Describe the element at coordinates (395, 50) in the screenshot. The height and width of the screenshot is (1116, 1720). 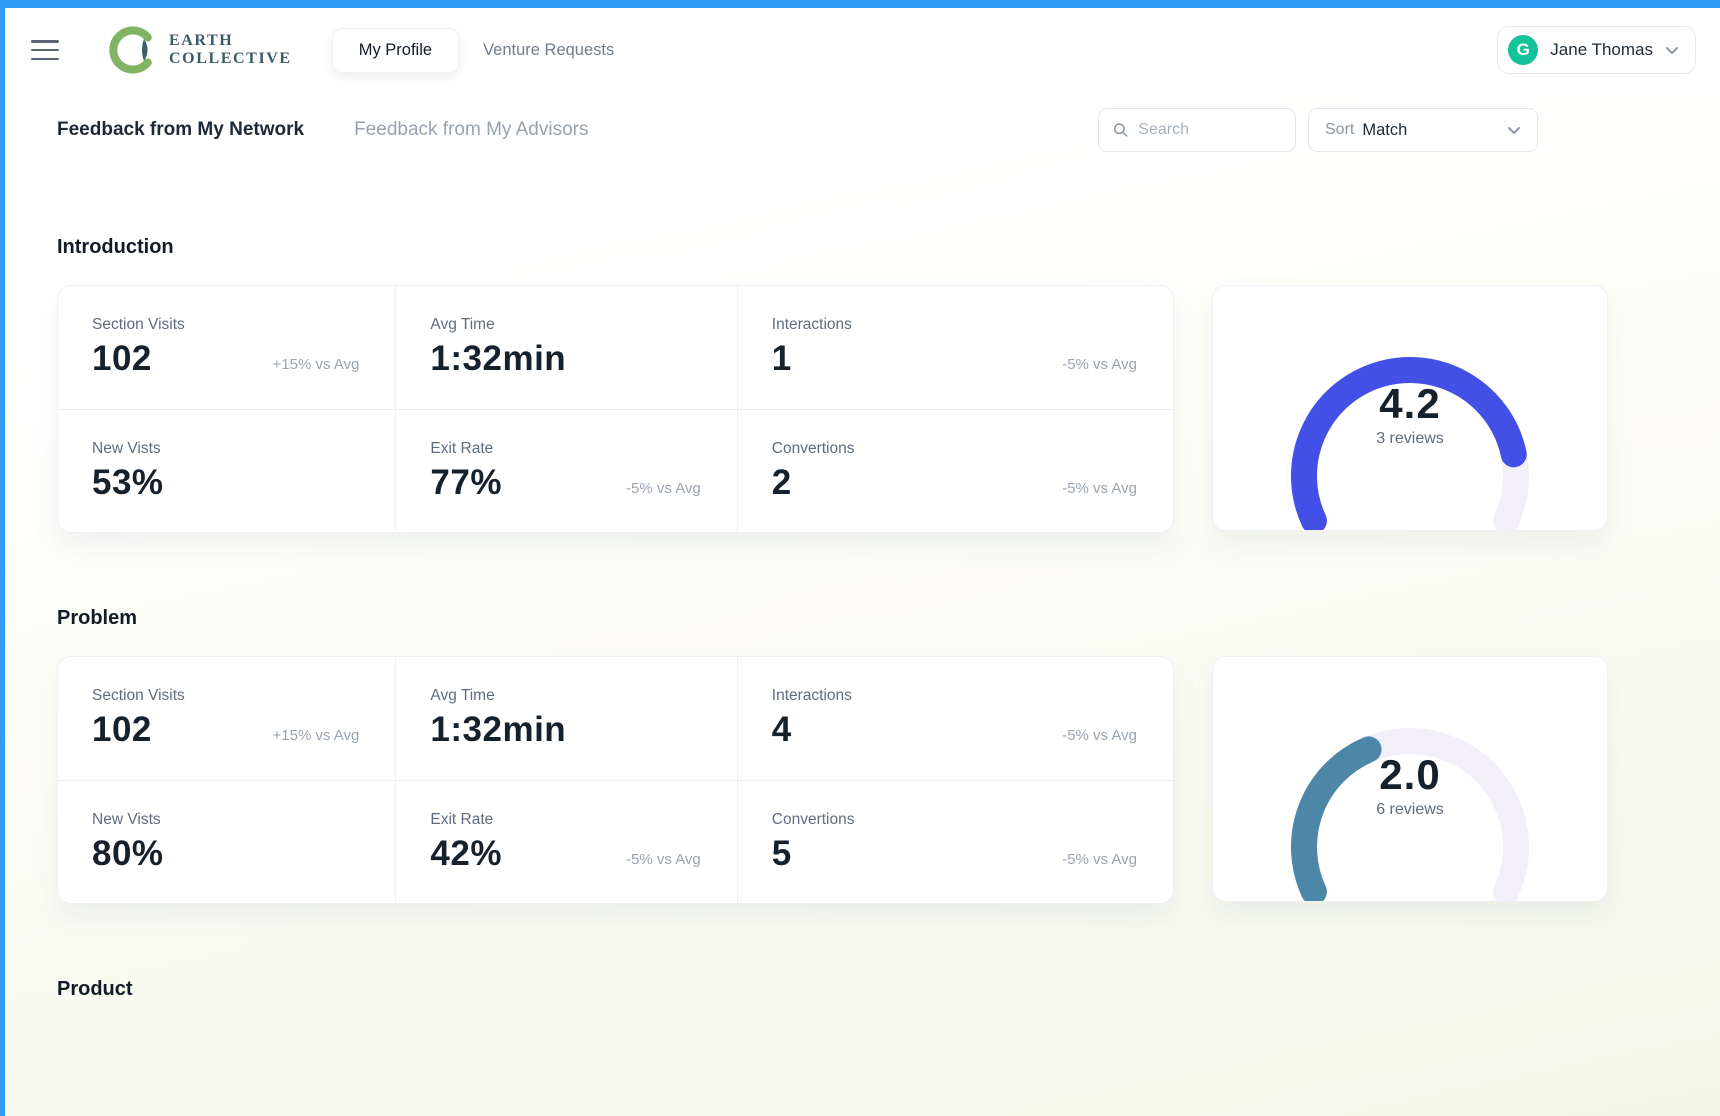
I see `nav-my-profile-button: My Profile` at that location.